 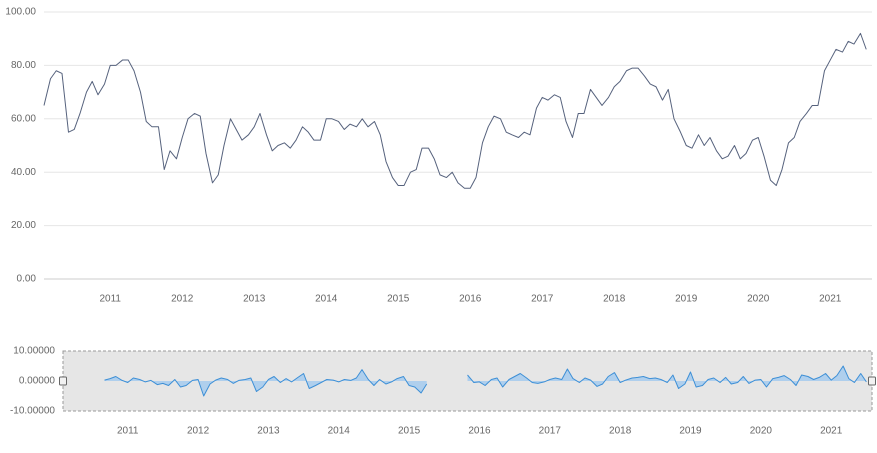 What do you see at coordinates (23, 172) in the screenshot?
I see `y-tick-label: 40.00` at bounding box center [23, 172].